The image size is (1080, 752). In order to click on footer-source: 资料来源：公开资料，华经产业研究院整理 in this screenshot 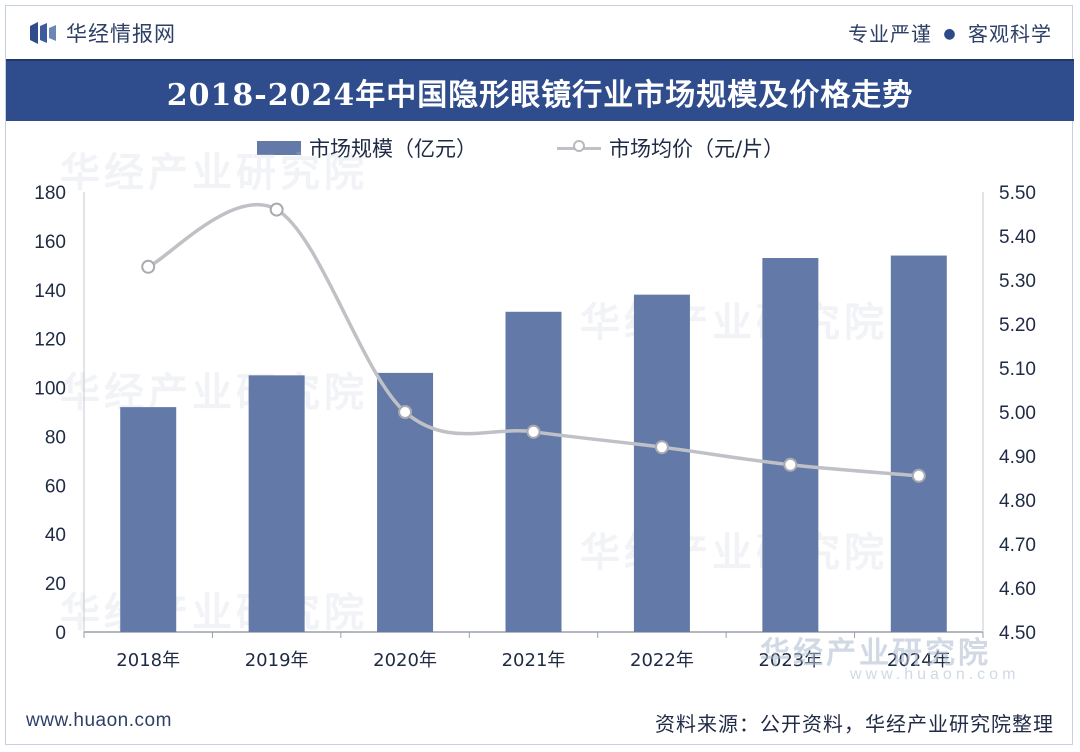, I will do `click(854, 724)`.